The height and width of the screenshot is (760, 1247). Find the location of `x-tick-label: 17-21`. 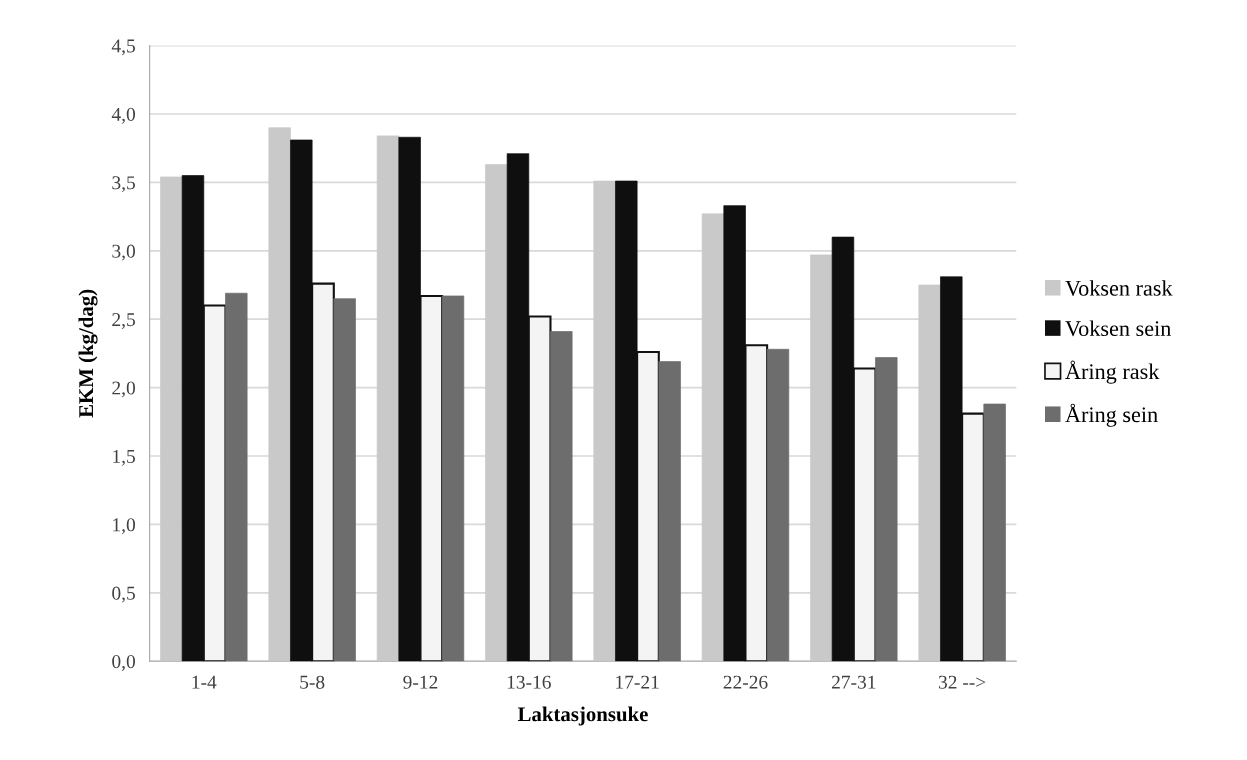

x-tick-label: 17-21 is located at coordinates (637, 682).